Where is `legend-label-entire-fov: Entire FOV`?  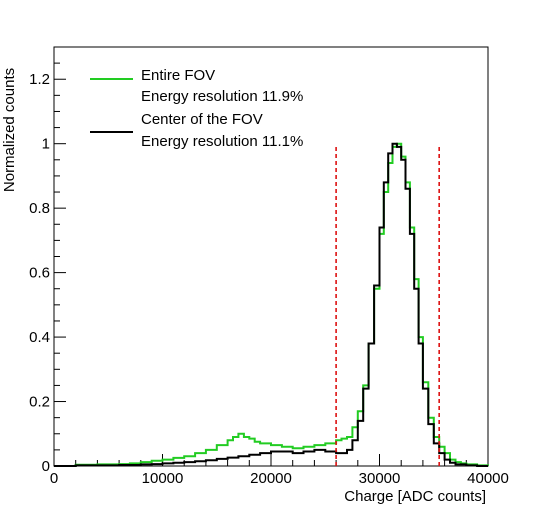
legend-label-entire-fov: Entire FOV is located at coordinates (178, 75).